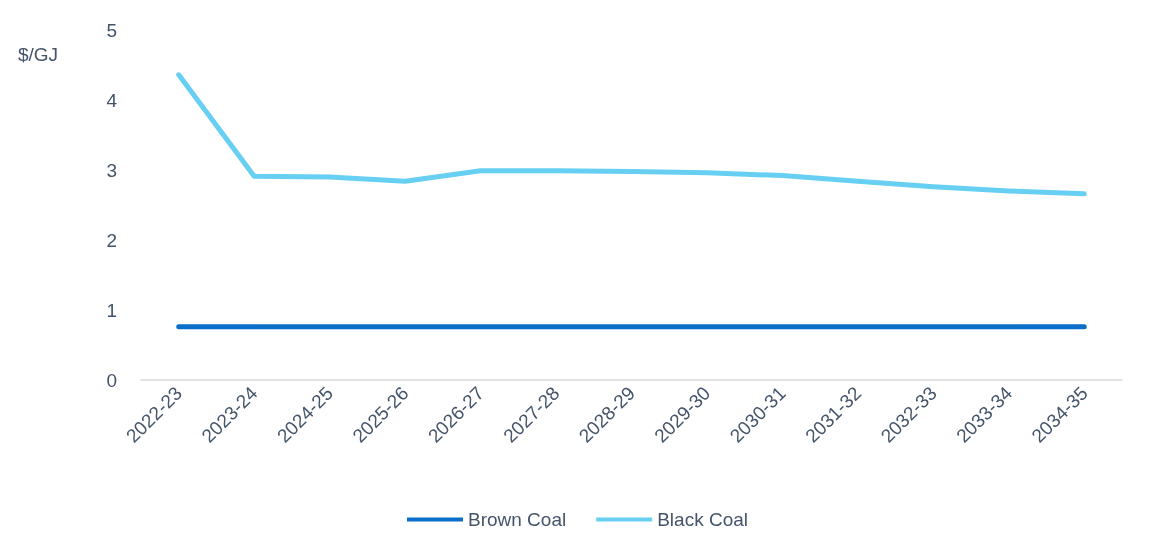 The image size is (1155, 542). Describe the element at coordinates (111, 240) in the screenshot. I see `y-tick-label: 2` at that location.